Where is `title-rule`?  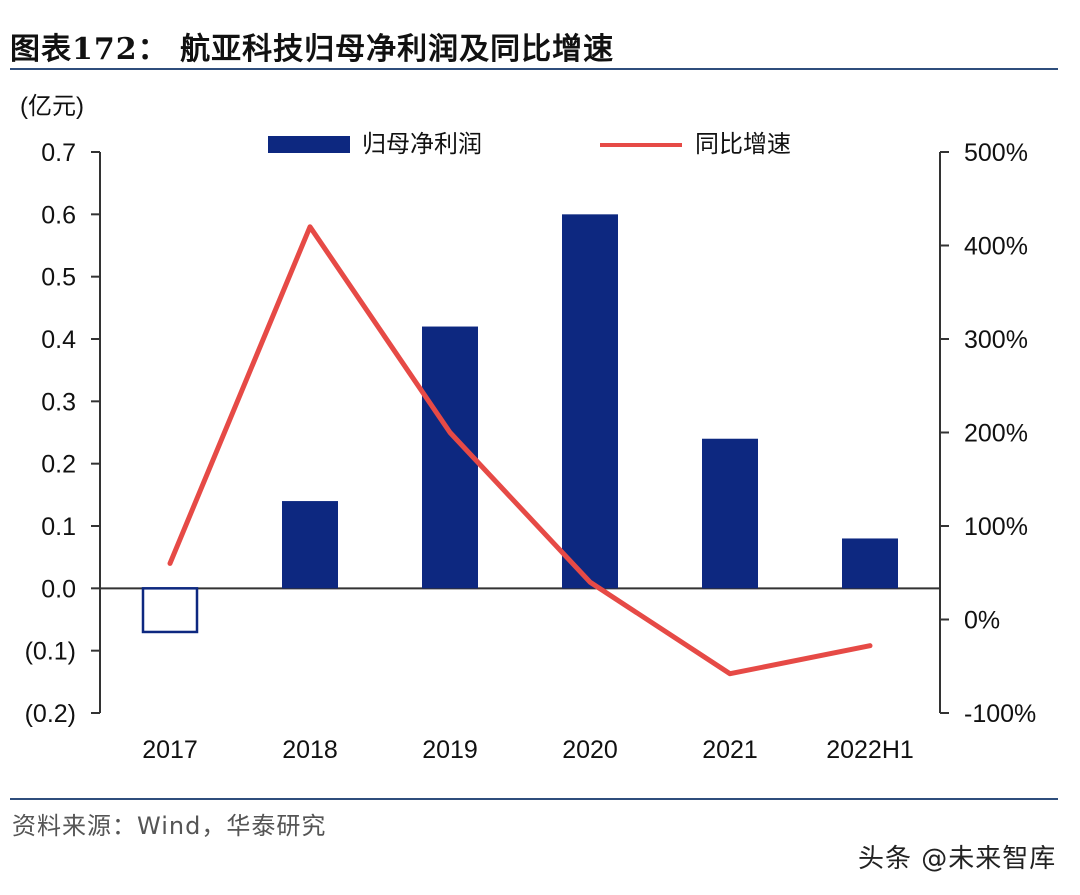 title-rule is located at coordinates (534, 69).